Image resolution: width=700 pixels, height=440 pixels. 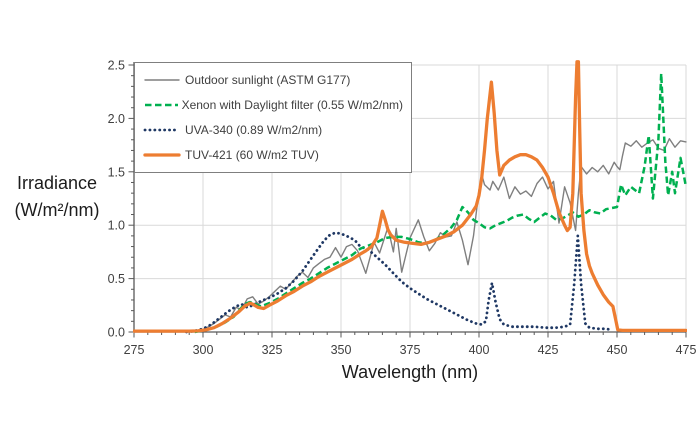 I want to click on x-tick-label-400: 400, so click(x=479, y=350).